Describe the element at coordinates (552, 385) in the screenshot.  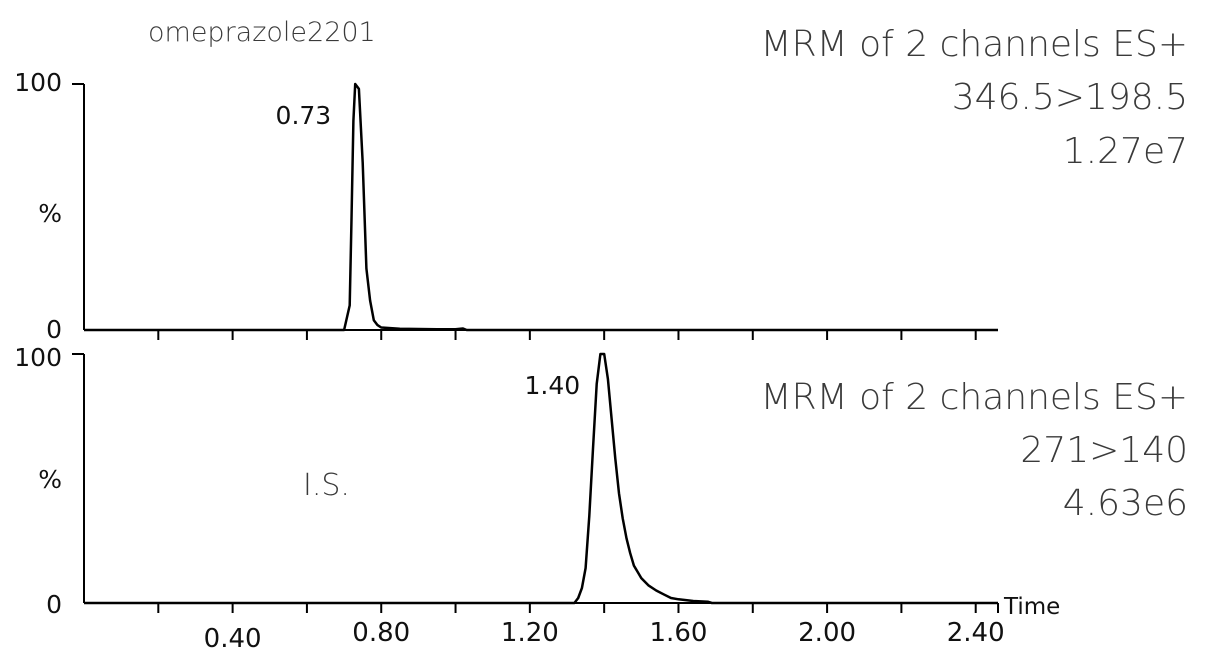
I see `bottom-peak-label: 1.40` at that location.